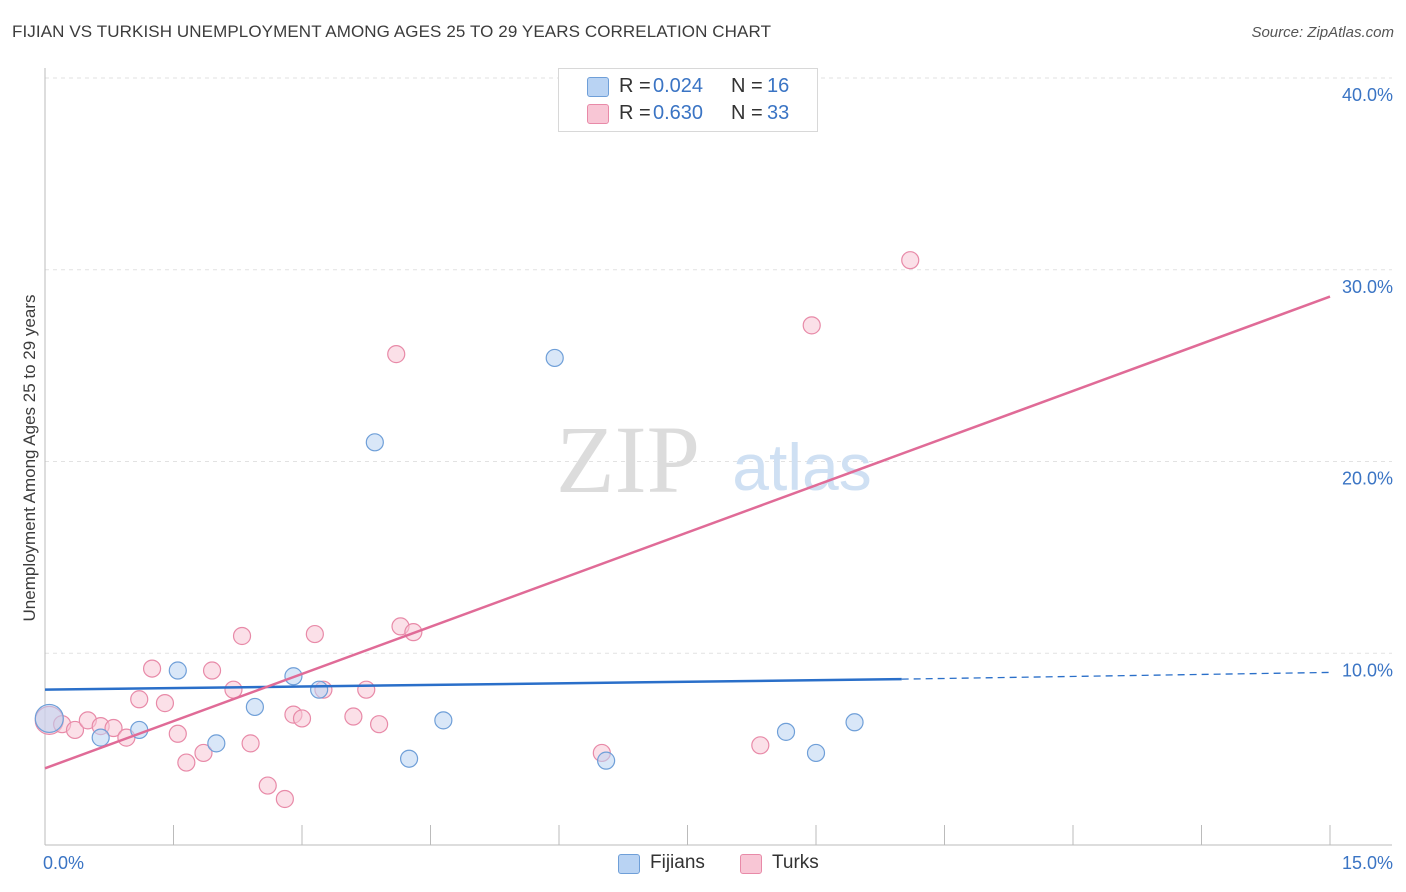 The image size is (1406, 892). I want to click on legend-n-value-turks: 33, so click(778, 113).